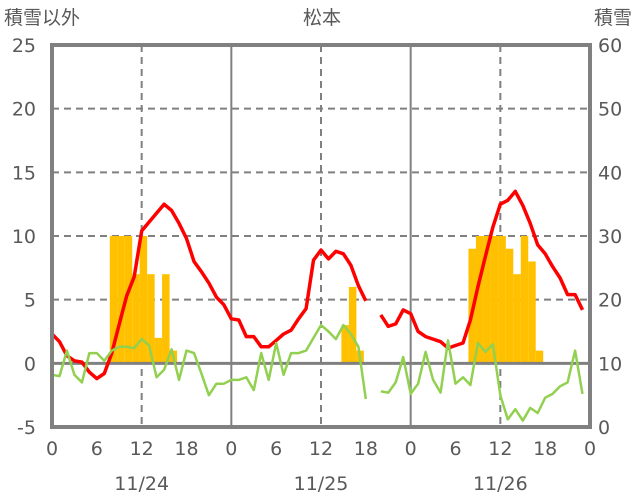 Image resolution: width=636 pixels, height=501 pixels. I want to click on date-label: 11/25, so click(321, 484).